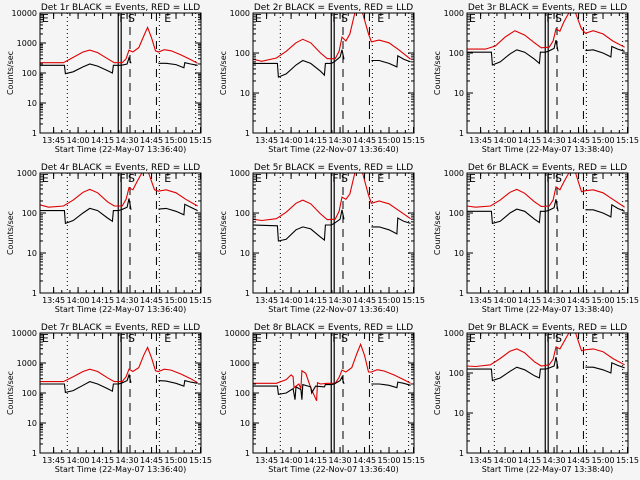  What do you see at coordinates (333, 8) in the screenshot?
I see `panel-title: Det 2r BLACK = Events, RED = LLD` at bounding box center [333, 8].